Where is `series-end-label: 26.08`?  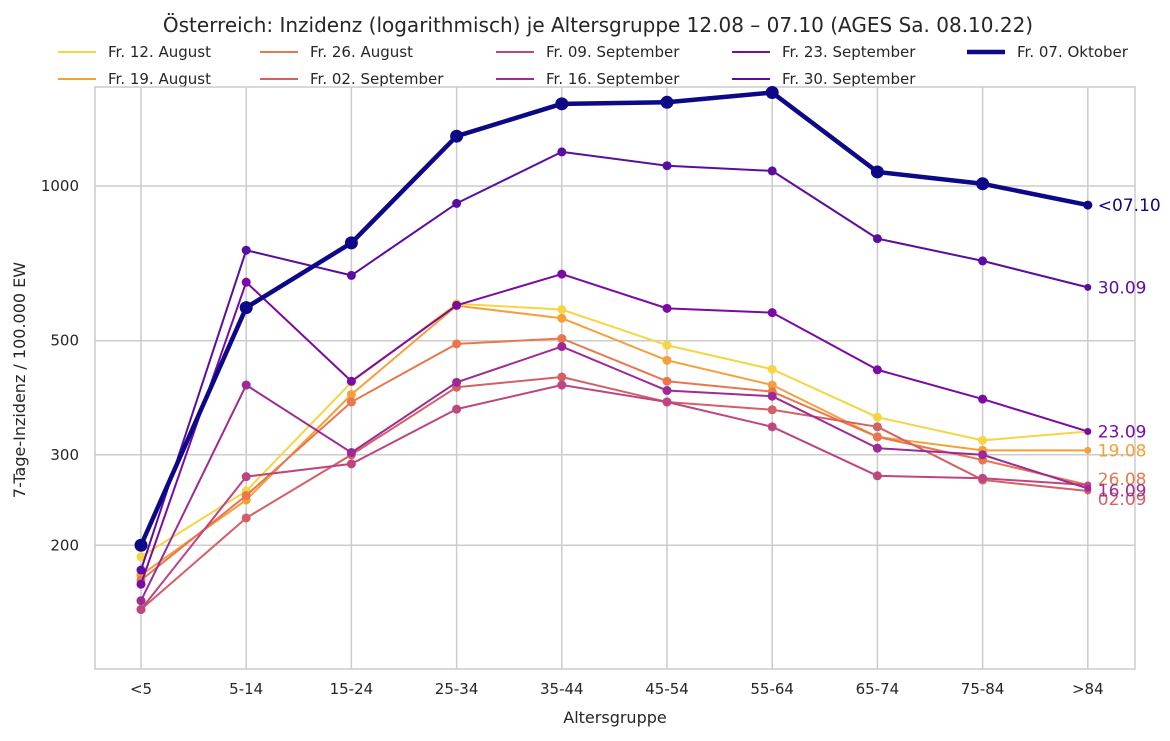 series-end-label: 26.08 is located at coordinates (1122, 480).